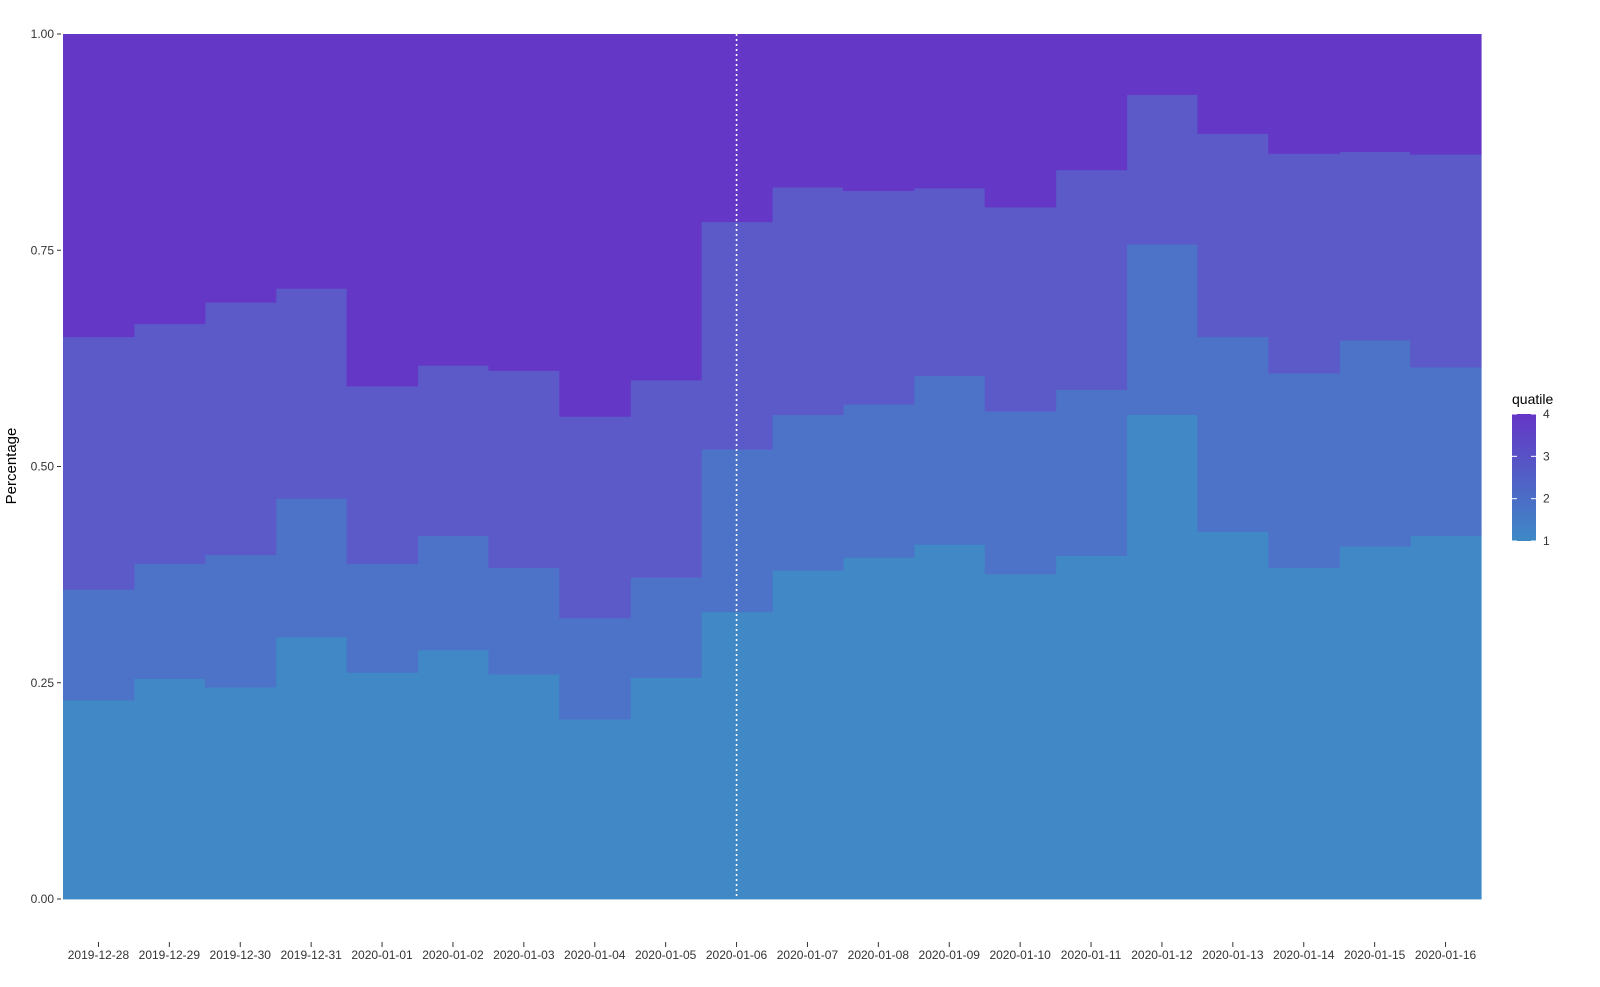 Image resolution: width=1600 pixels, height=987 pixels. What do you see at coordinates (43, 34) in the screenshot?
I see `y-tick-label: 1.00` at bounding box center [43, 34].